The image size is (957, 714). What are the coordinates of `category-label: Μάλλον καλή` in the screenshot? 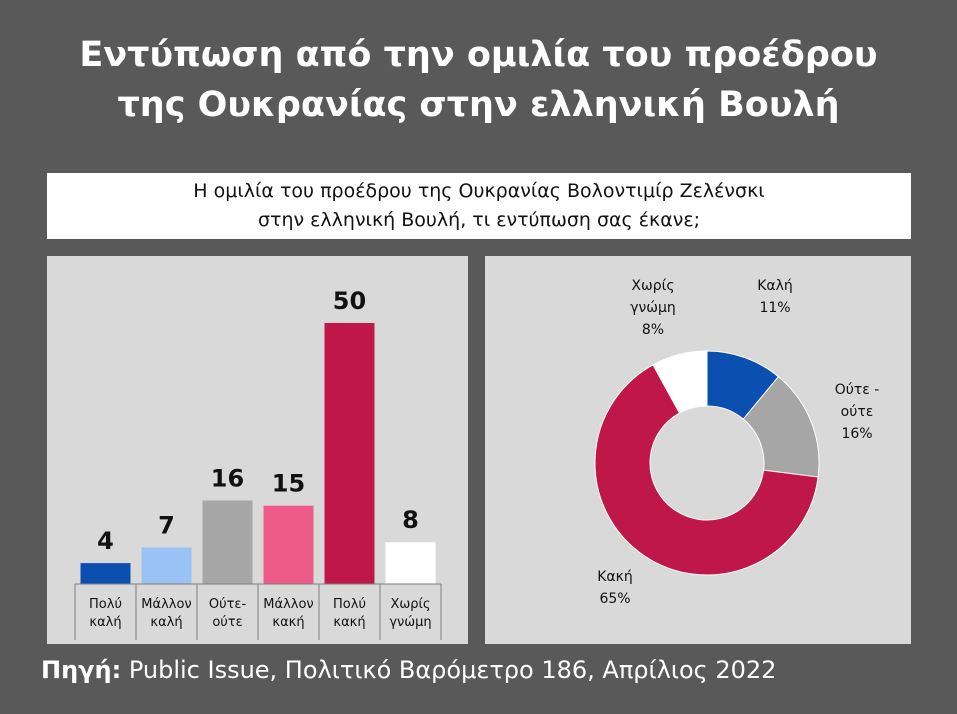 It's located at (166, 613).